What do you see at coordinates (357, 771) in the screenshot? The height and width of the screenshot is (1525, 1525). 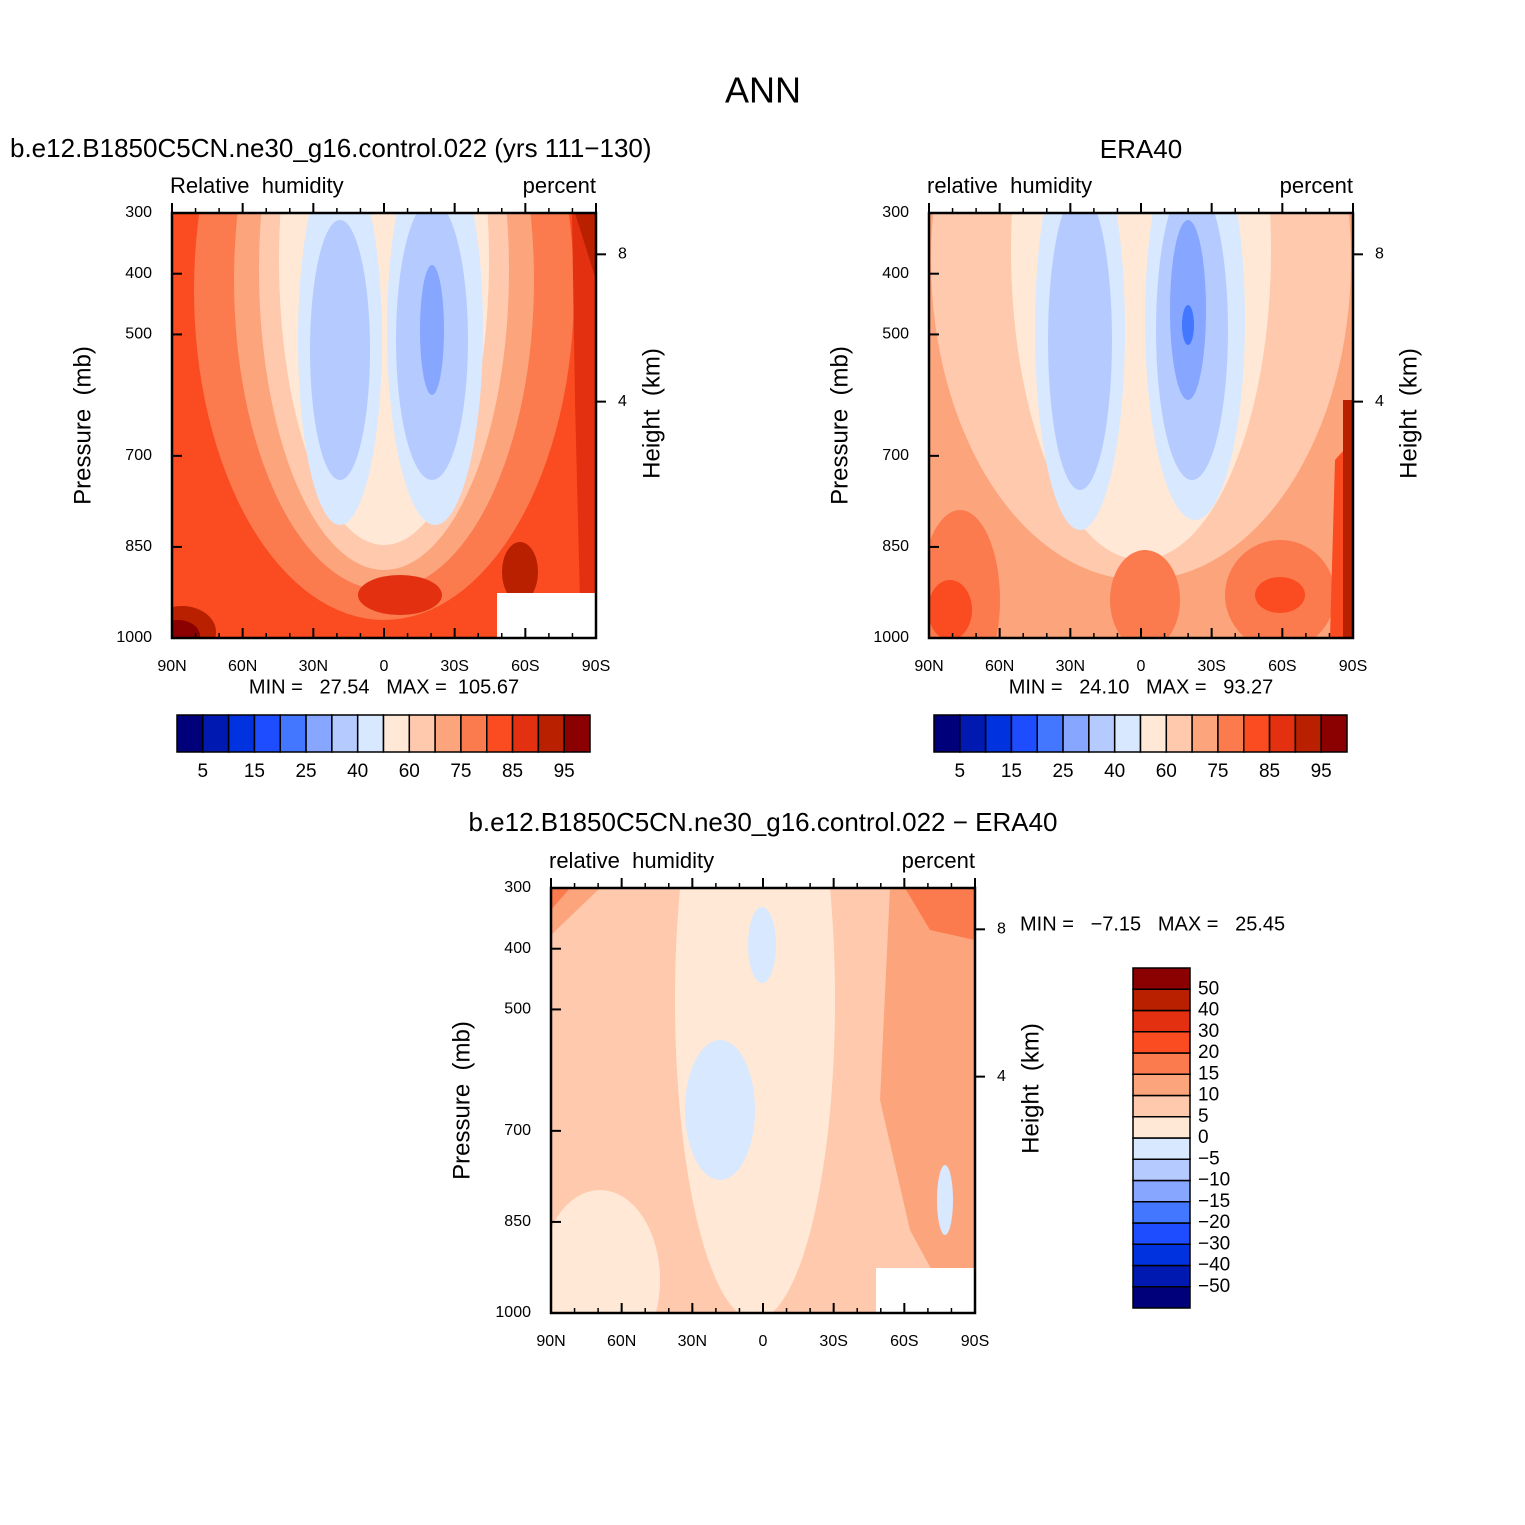 I see `colorbar-label: 40` at bounding box center [357, 771].